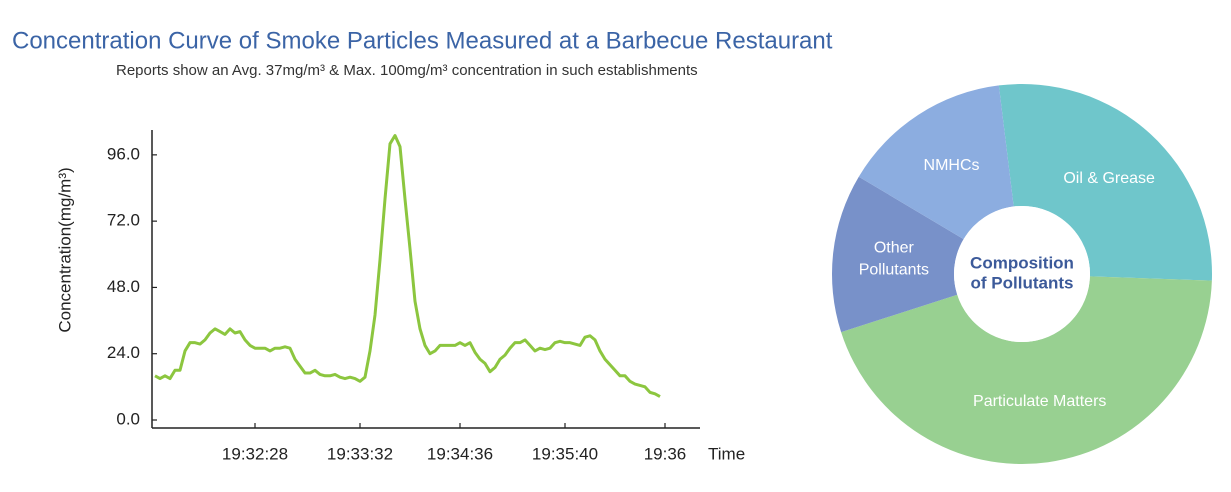 This screenshot has height=492, width=1231. I want to click on x-tick-label: 19:32:28, so click(255, 453).